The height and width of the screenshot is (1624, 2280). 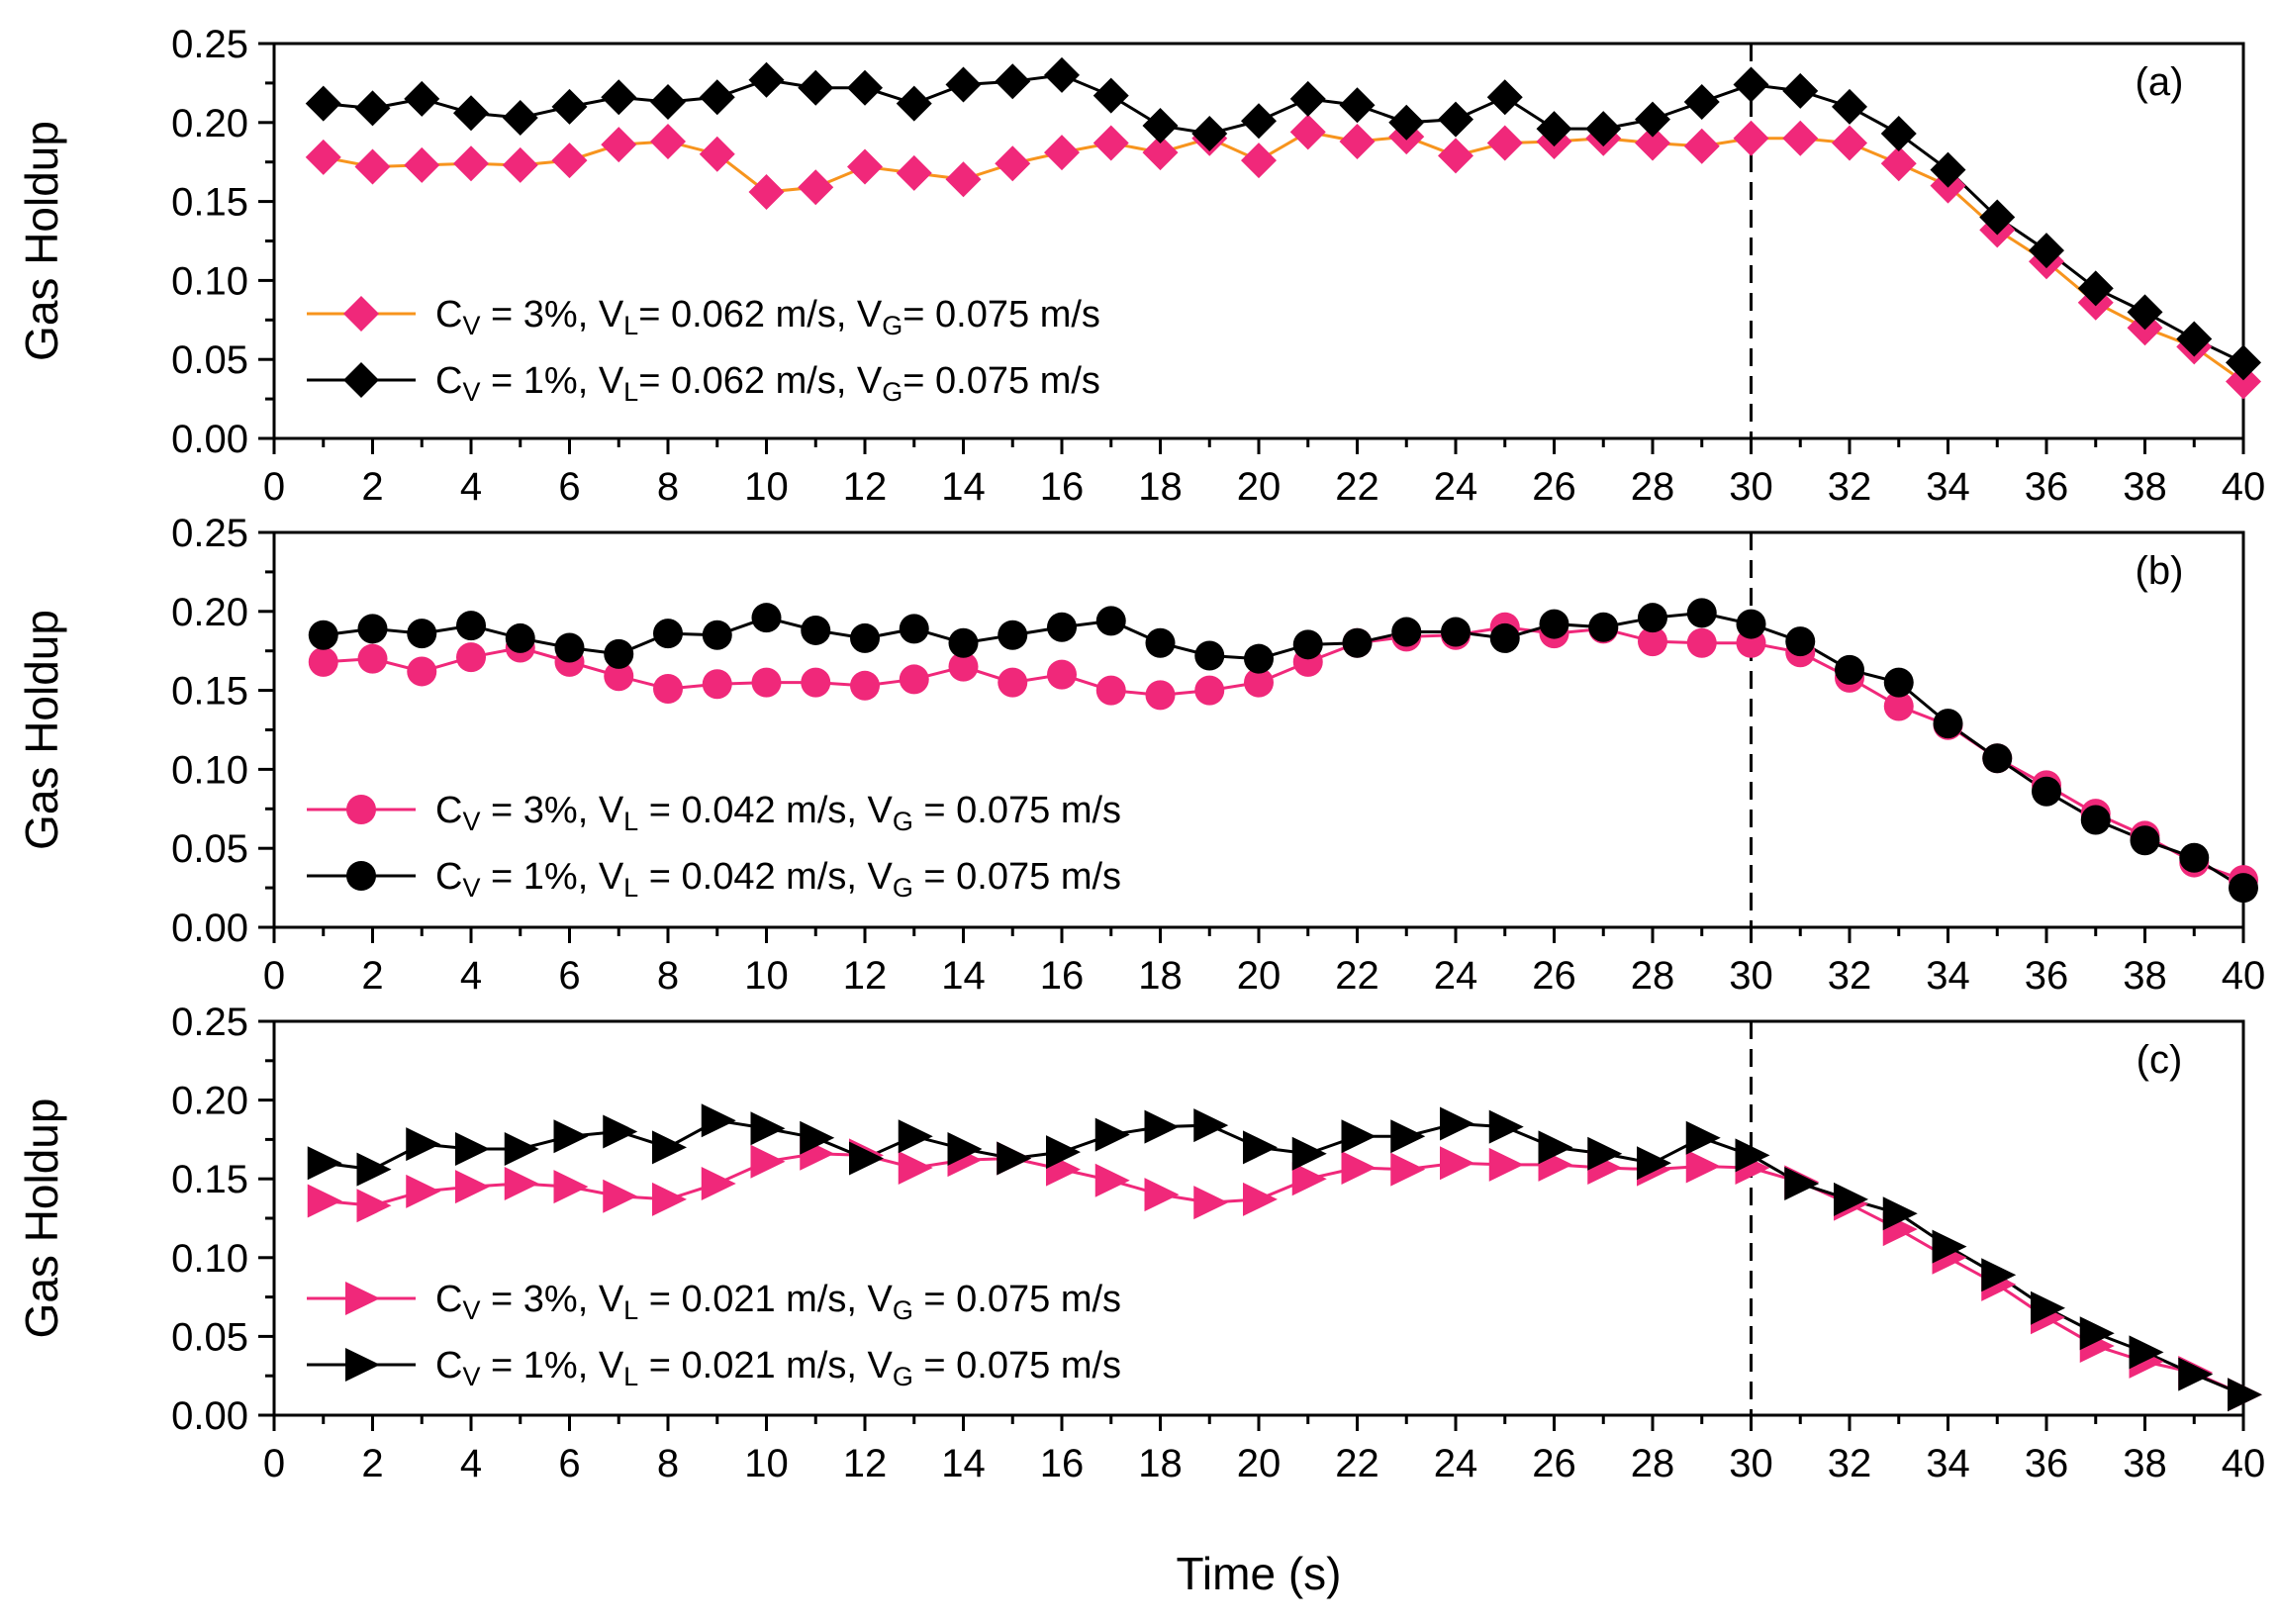 I want to click on y-tick-label: 0.00, so click(x=209, y=928).